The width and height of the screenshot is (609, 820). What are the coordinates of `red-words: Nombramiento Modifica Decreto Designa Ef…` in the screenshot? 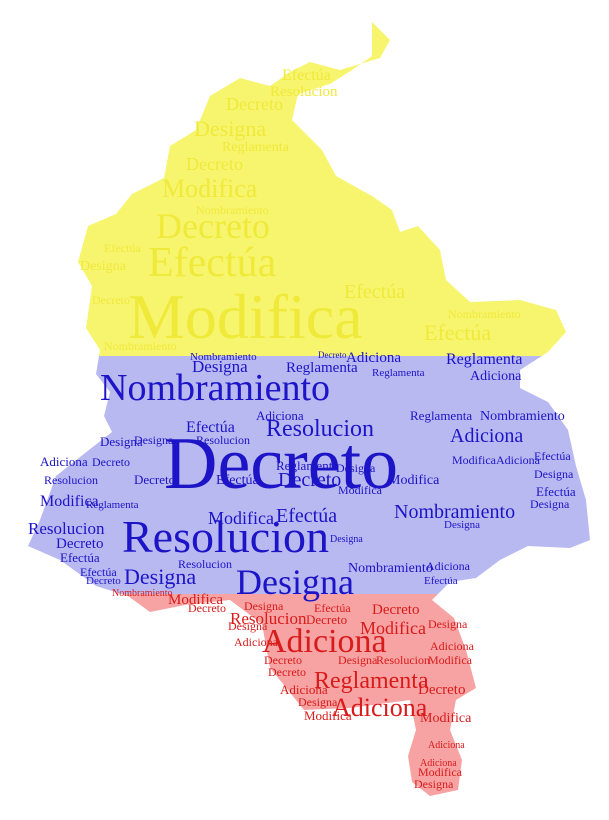 It's located at (293, 689).